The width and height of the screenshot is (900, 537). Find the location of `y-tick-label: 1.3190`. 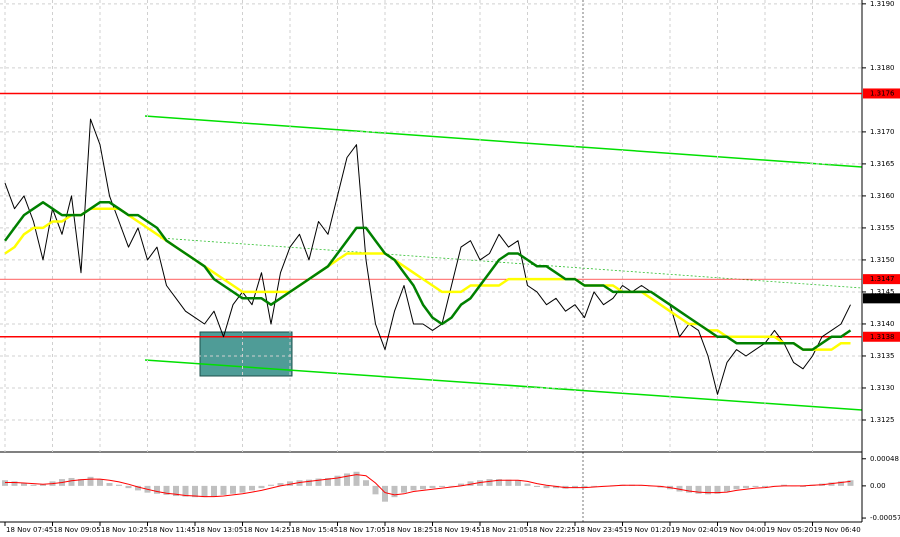

y-tick-label: 1.3190 is located at coordinates (882, 4).